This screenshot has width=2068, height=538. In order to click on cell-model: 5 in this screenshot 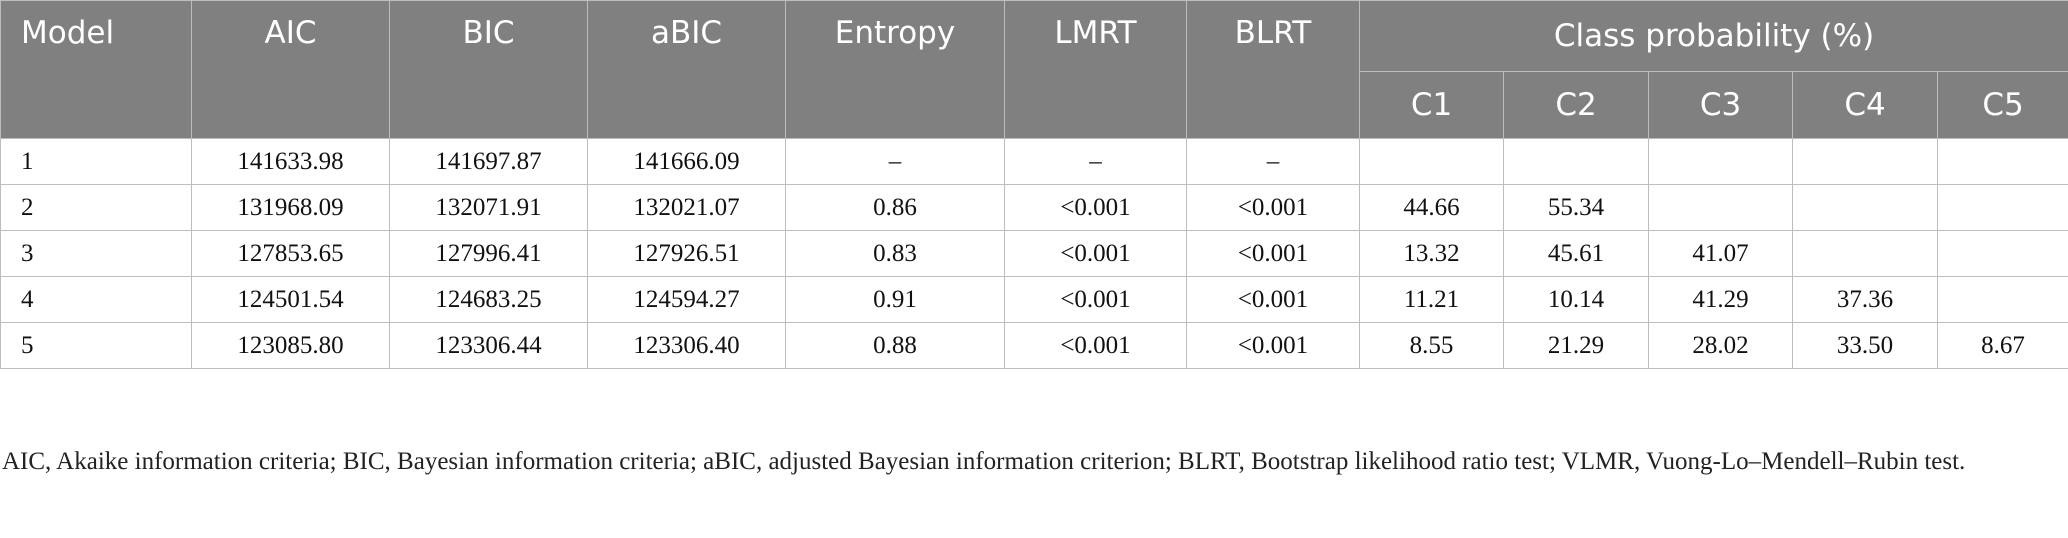, I will do `click(96, 345)`.